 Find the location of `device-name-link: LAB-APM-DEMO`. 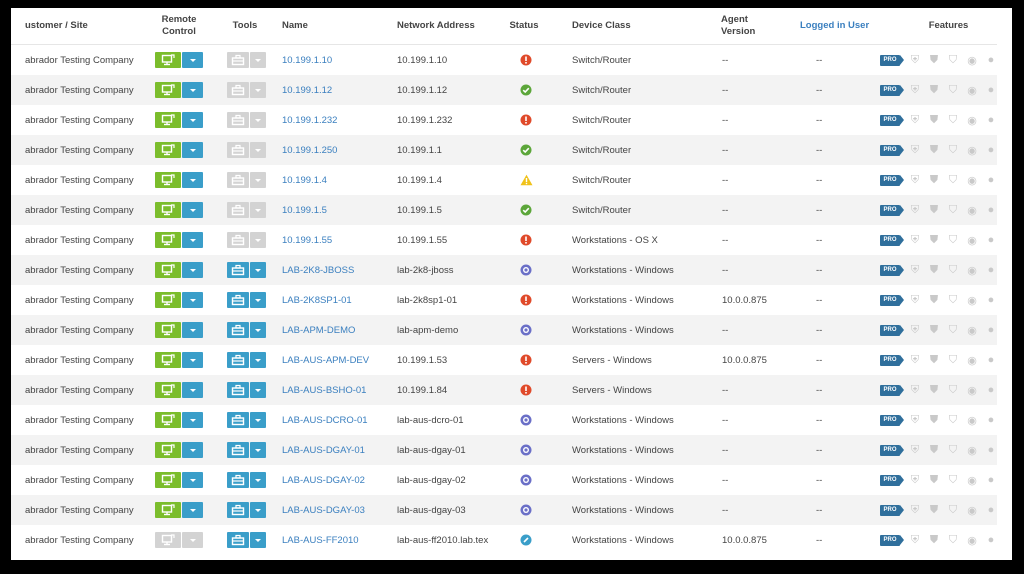

device-name-link: LAB-APM-DEMO is located at coordinates (319, 330).